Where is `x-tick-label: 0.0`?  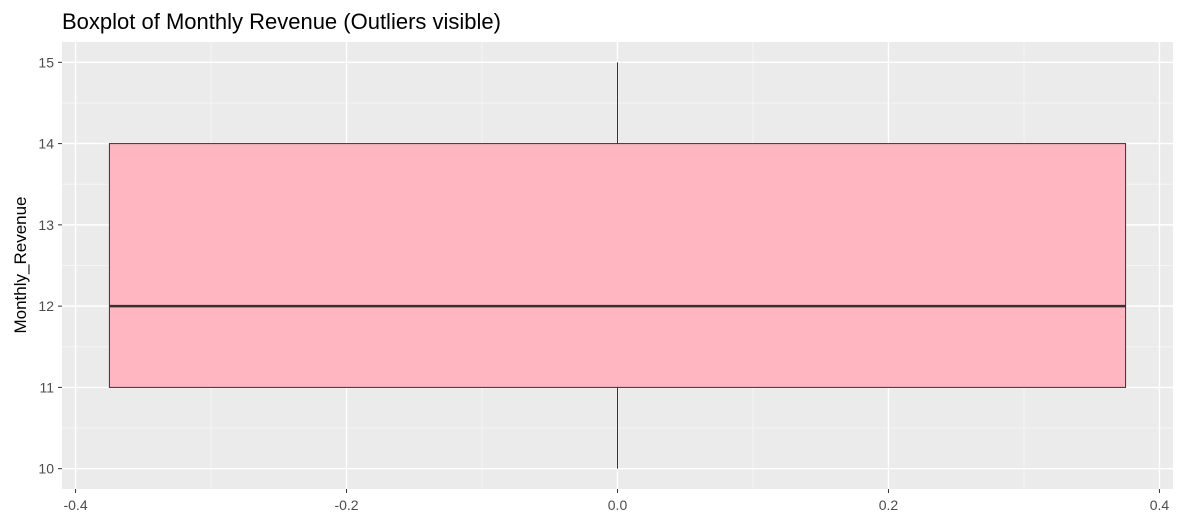
x-tick-label: 0.0 is located at coordinates (618, 505).